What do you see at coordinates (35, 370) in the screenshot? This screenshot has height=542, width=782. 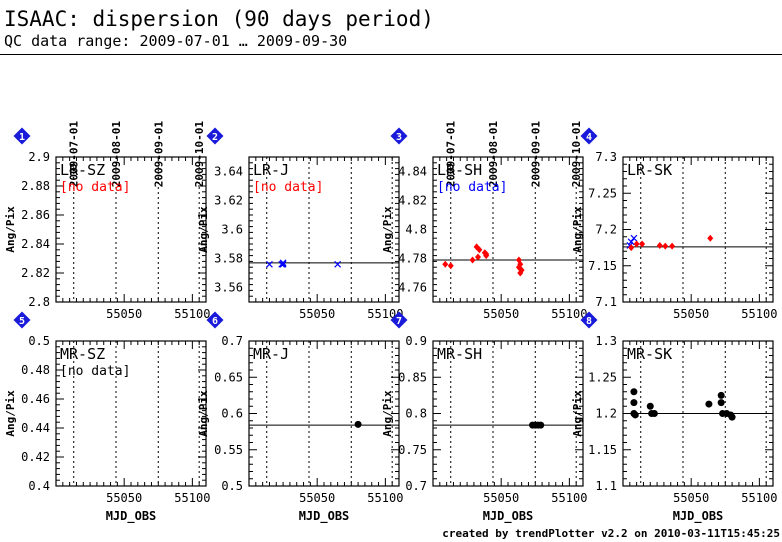 I see `y-tick-label: 0.48` at bounding box center [35, 370].